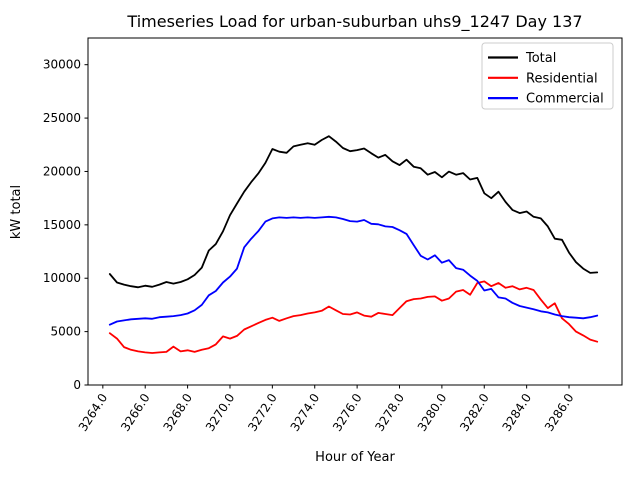 This screenshot has width=640, height=480. I want to click on x-tick-label: 3270.0, so click(220, 412).